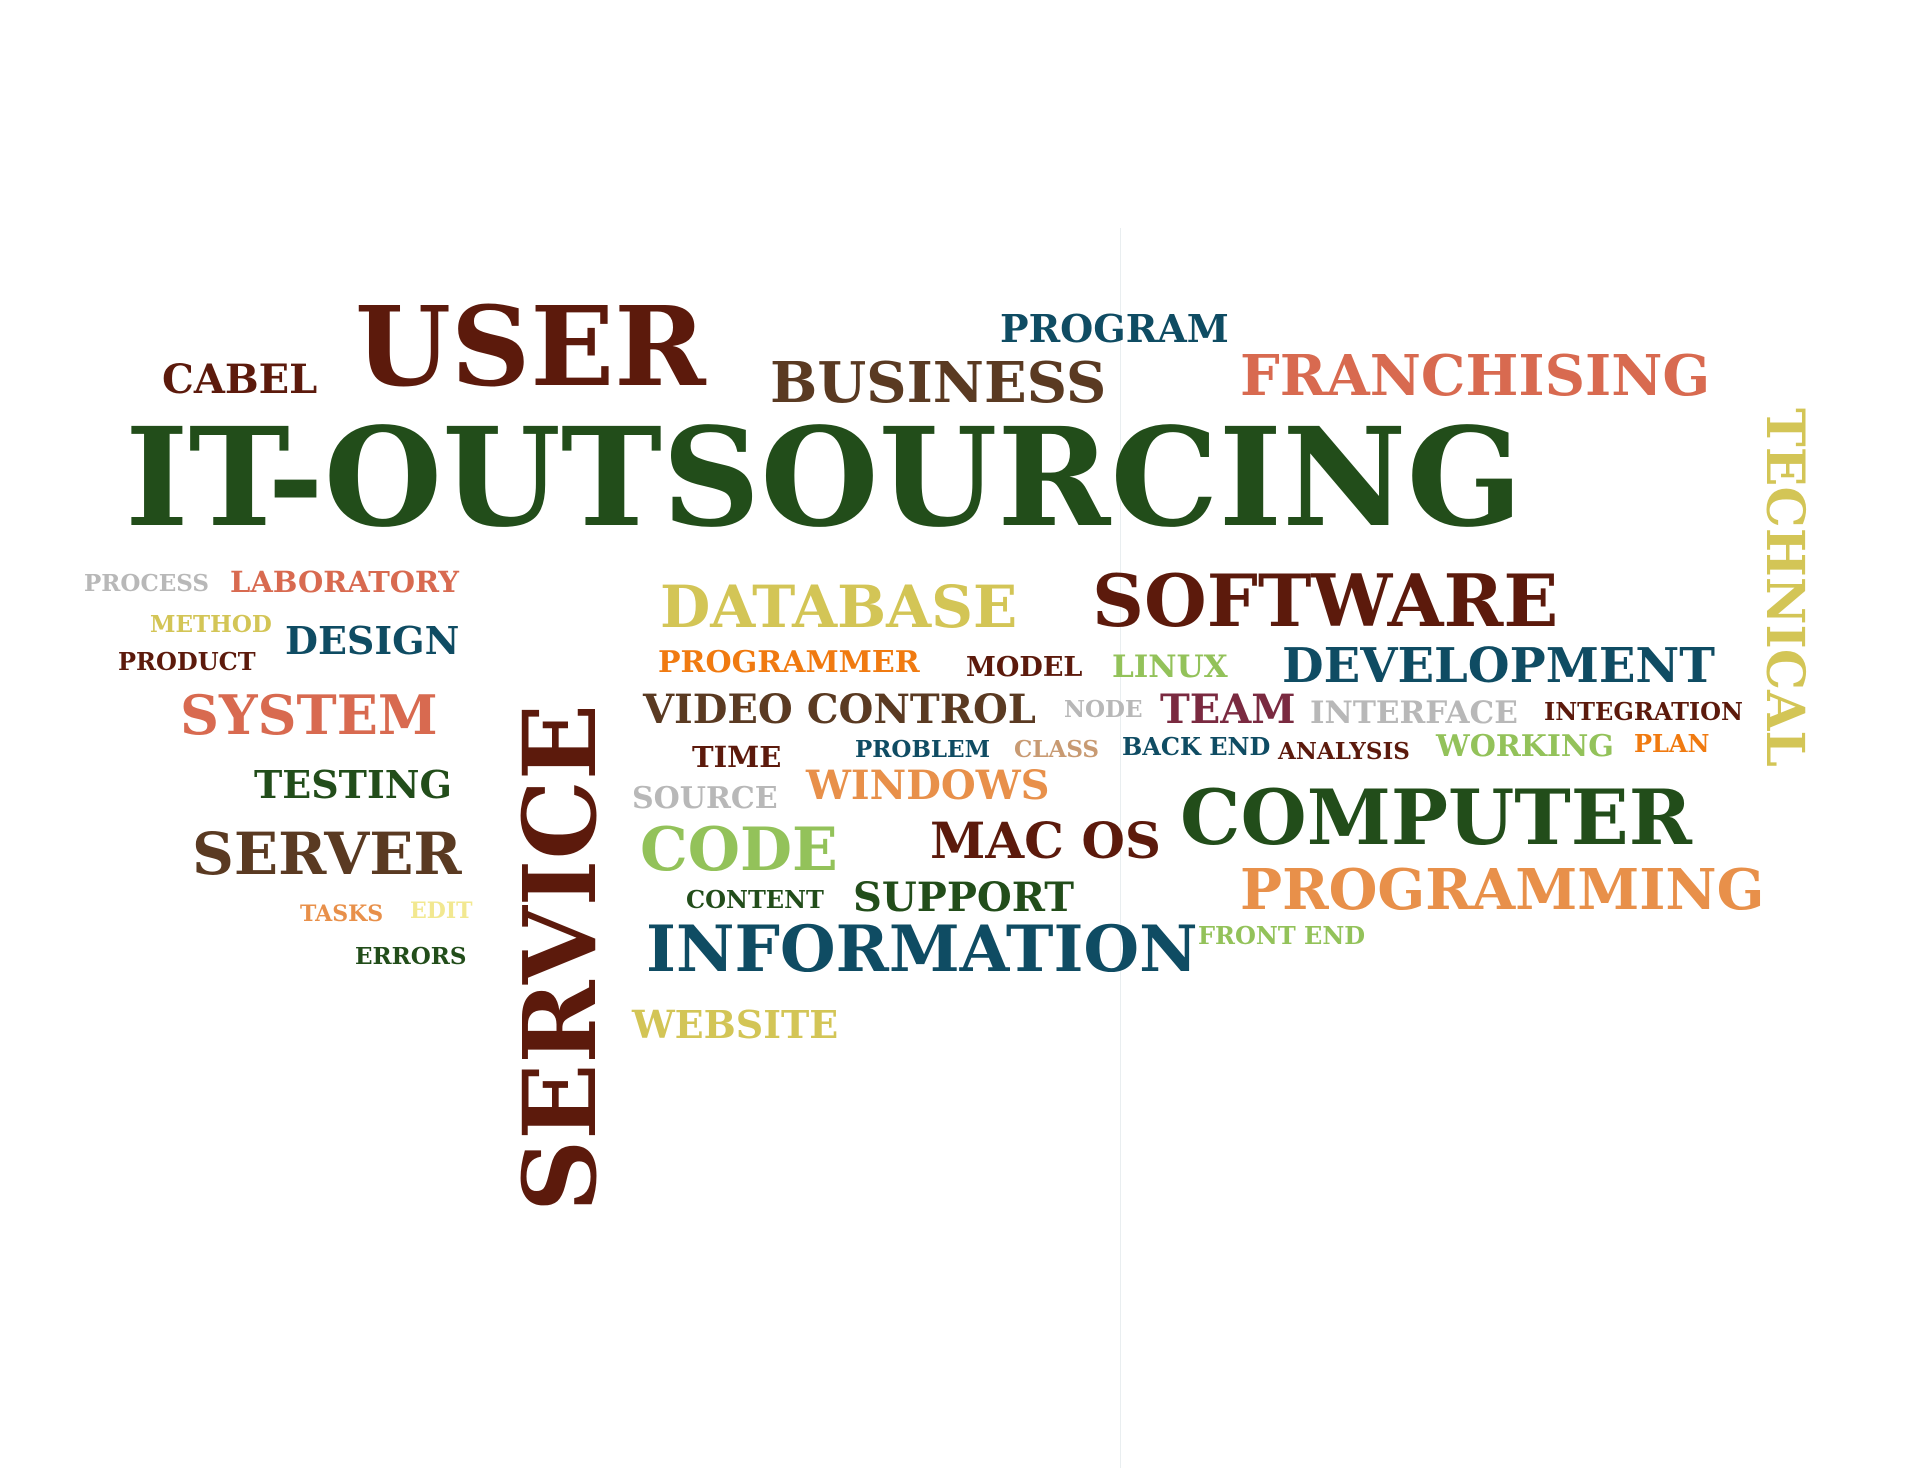 This screenshot has height=1477, width=1920. What do you see at coordinates (1114, 328) in the screenshot?
I see `word-program: PROGRAM` at bounding box center [1114, 328].